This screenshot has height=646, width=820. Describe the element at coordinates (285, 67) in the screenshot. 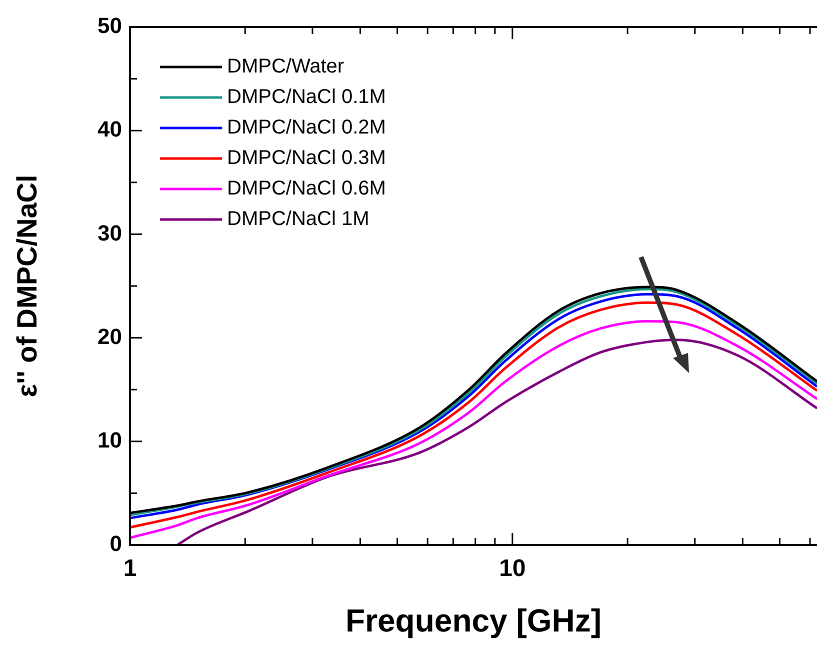

I see `legend-label: DMPC/Water` at that location.